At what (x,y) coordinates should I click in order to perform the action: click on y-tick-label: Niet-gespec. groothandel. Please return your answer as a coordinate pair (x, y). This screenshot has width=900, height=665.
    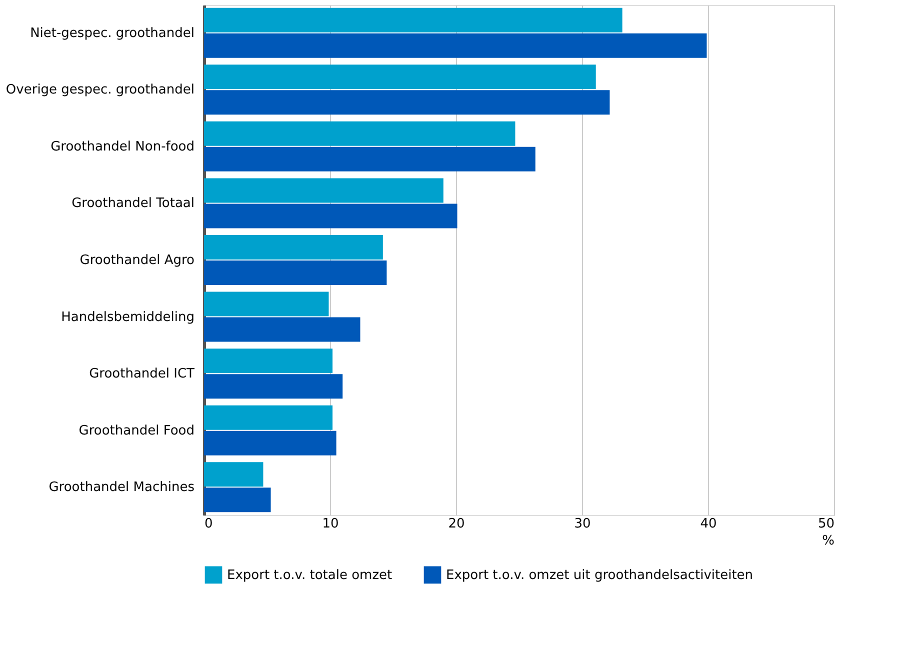
    Looking at the image, I should click on (112, 33).